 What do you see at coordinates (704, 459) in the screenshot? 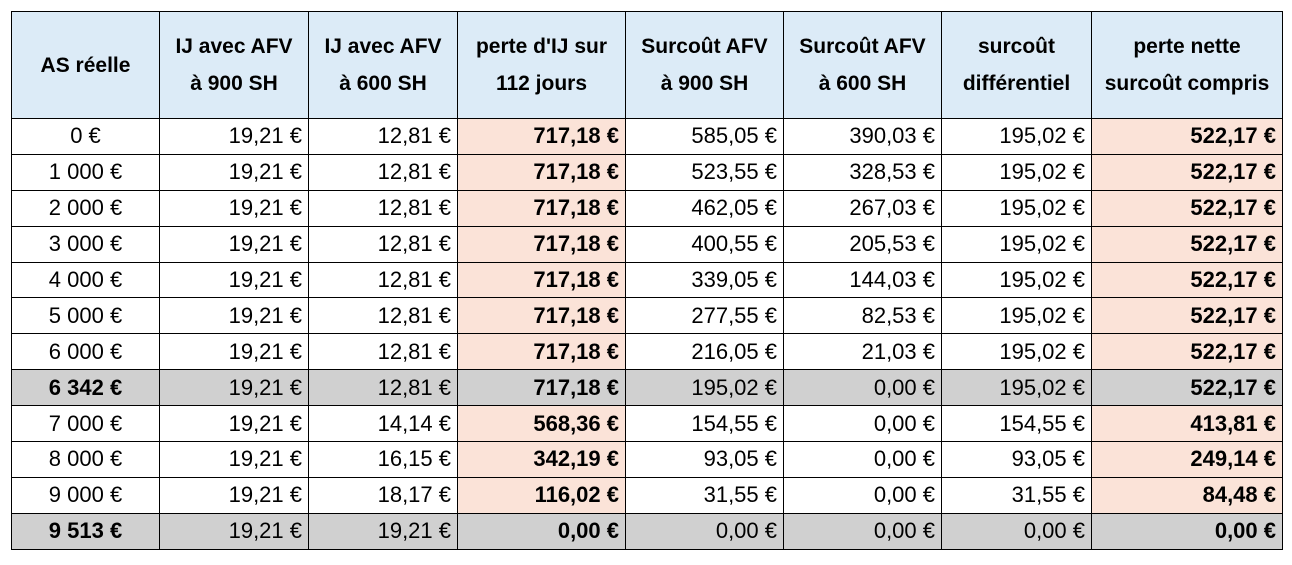
I see `cell-surcout-900: 93,05 €` at bounding box center [704, 459].